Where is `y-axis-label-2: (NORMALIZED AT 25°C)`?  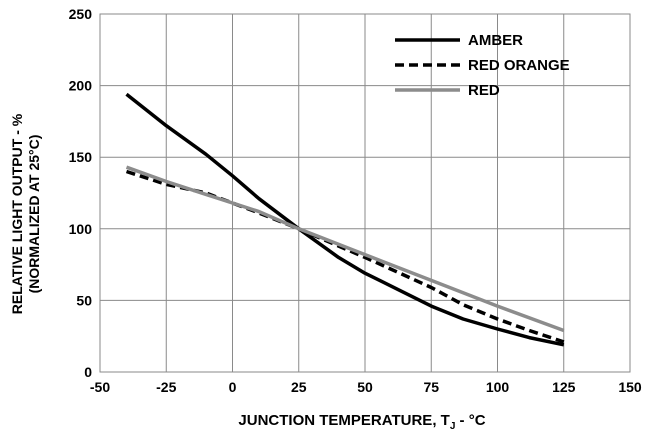 y-axis-label-2: (NORMALIZED AT 25°C) is located at coordinates (34, 214).